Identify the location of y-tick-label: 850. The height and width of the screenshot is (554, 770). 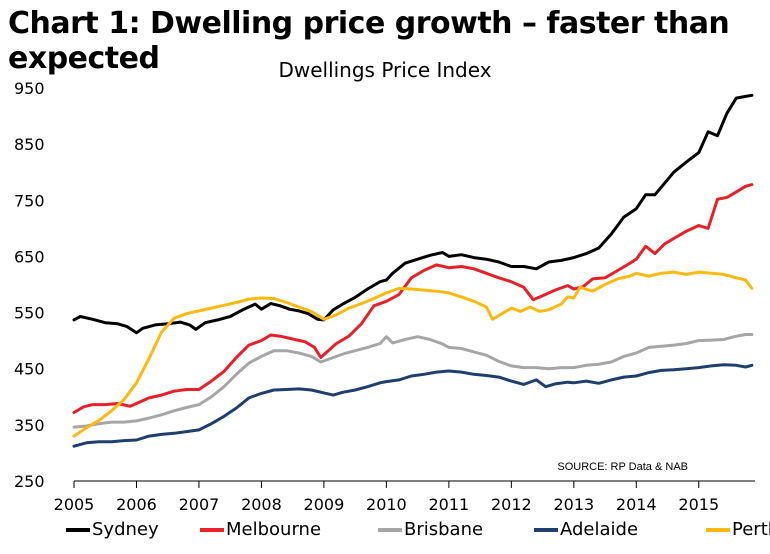
(29, 144).